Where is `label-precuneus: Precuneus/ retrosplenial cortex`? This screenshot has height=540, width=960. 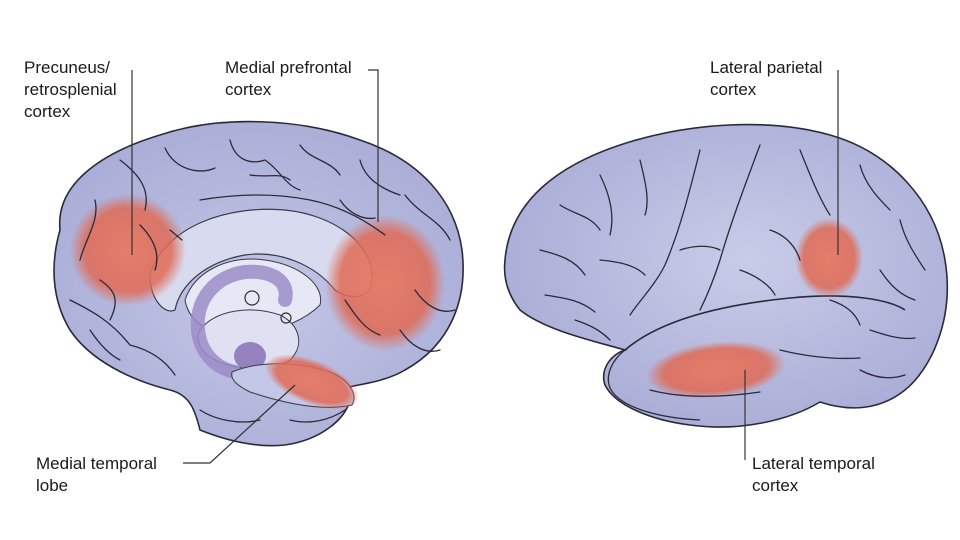
label-precuneus: Precuneus/ retrosplenial cortex is located at coordinates (70, 90).